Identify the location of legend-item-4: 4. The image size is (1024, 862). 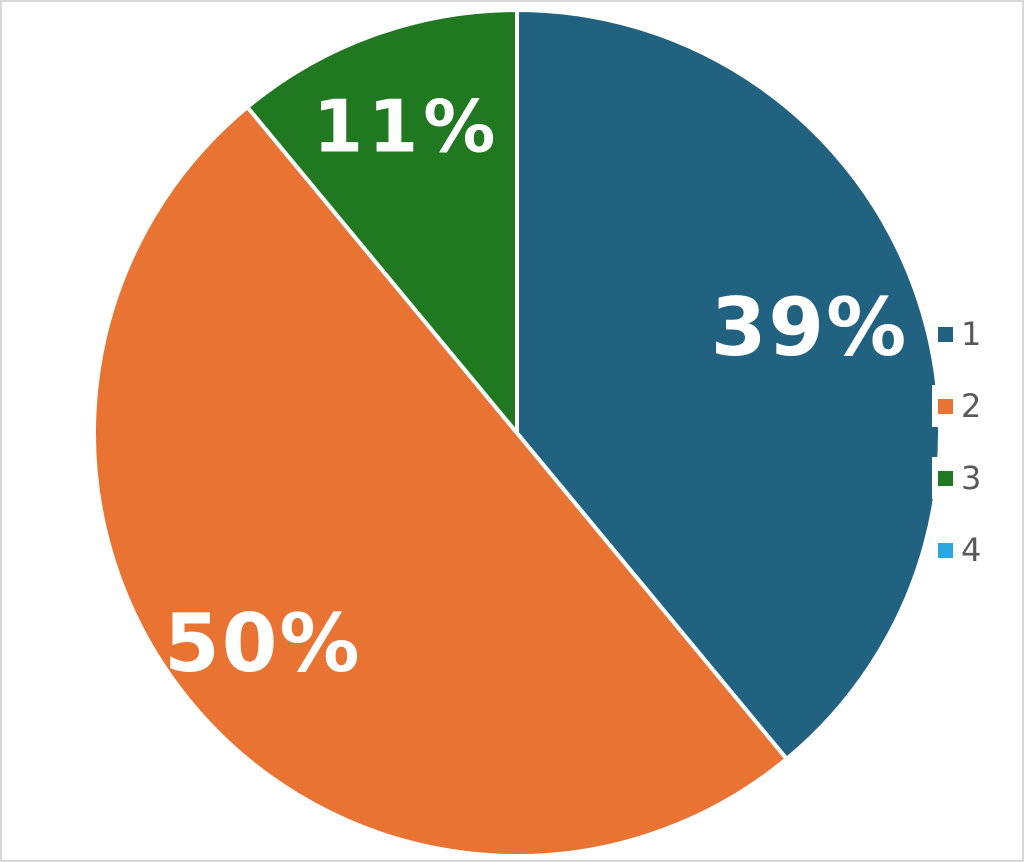
(961, 550).